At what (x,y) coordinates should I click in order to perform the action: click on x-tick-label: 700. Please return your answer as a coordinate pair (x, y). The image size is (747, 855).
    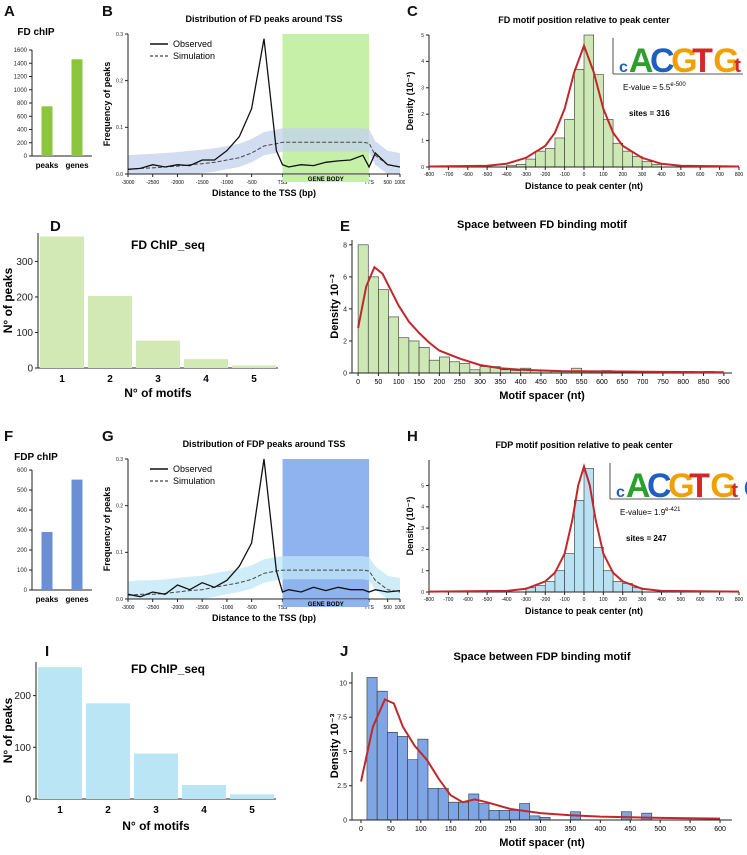
    Looking at the image, I should click on (719, 600).